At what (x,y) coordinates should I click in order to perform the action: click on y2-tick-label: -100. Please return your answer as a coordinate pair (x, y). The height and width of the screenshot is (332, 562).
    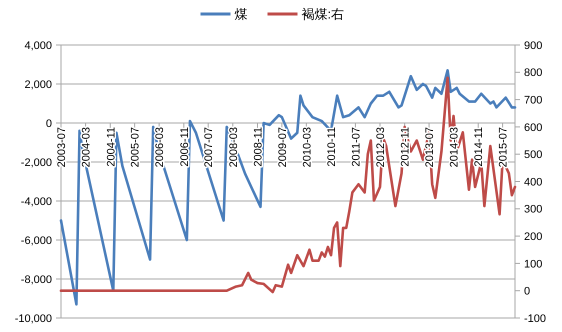
    Looking at the image, I should click on (535, 318).